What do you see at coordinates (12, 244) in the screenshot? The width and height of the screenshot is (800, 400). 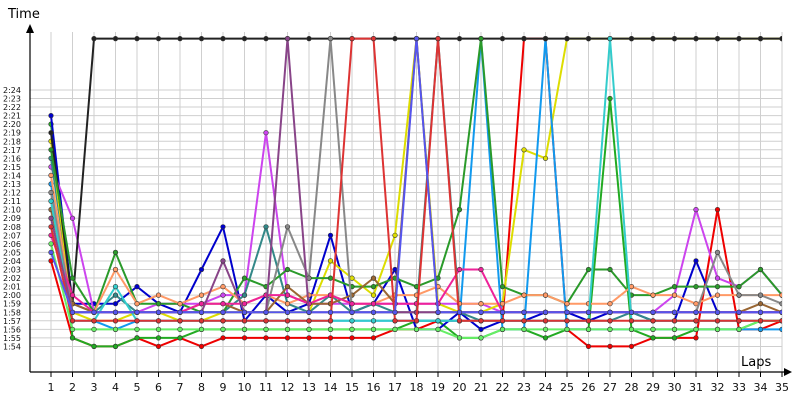 I see `y-tick-label: 2:06` at bounding box center [12, 244].